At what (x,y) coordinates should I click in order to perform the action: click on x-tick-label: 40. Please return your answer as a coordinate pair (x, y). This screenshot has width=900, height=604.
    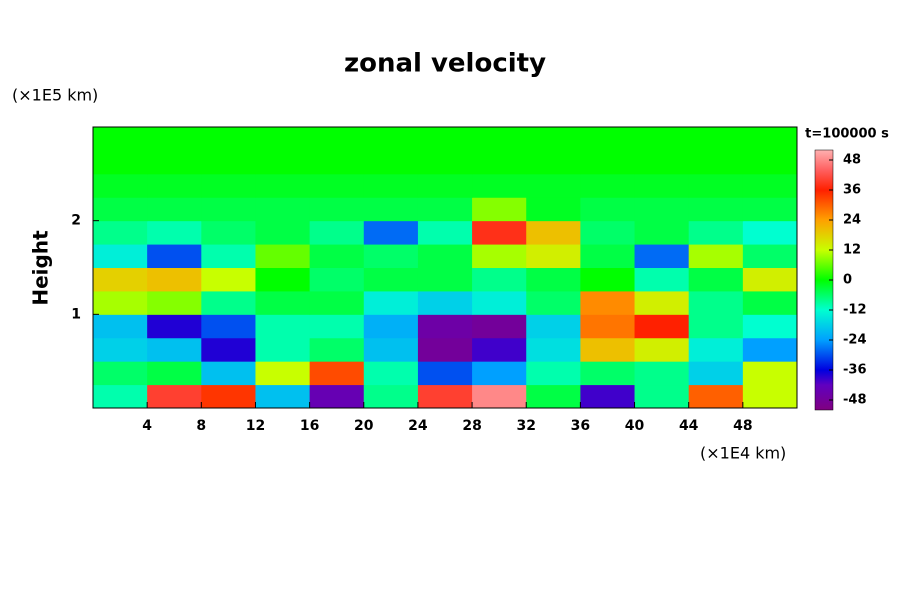
    Looking at the image, I should click on (635, 426).